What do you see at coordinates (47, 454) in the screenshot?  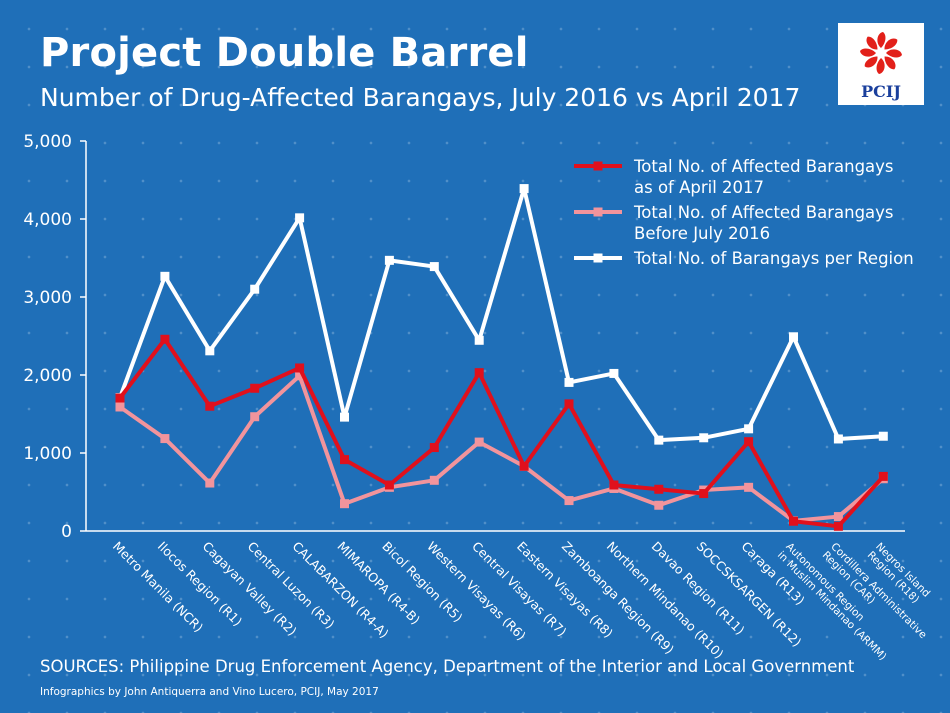 I see `y-tick-label: 1,000` at bounding box center [47, 454].